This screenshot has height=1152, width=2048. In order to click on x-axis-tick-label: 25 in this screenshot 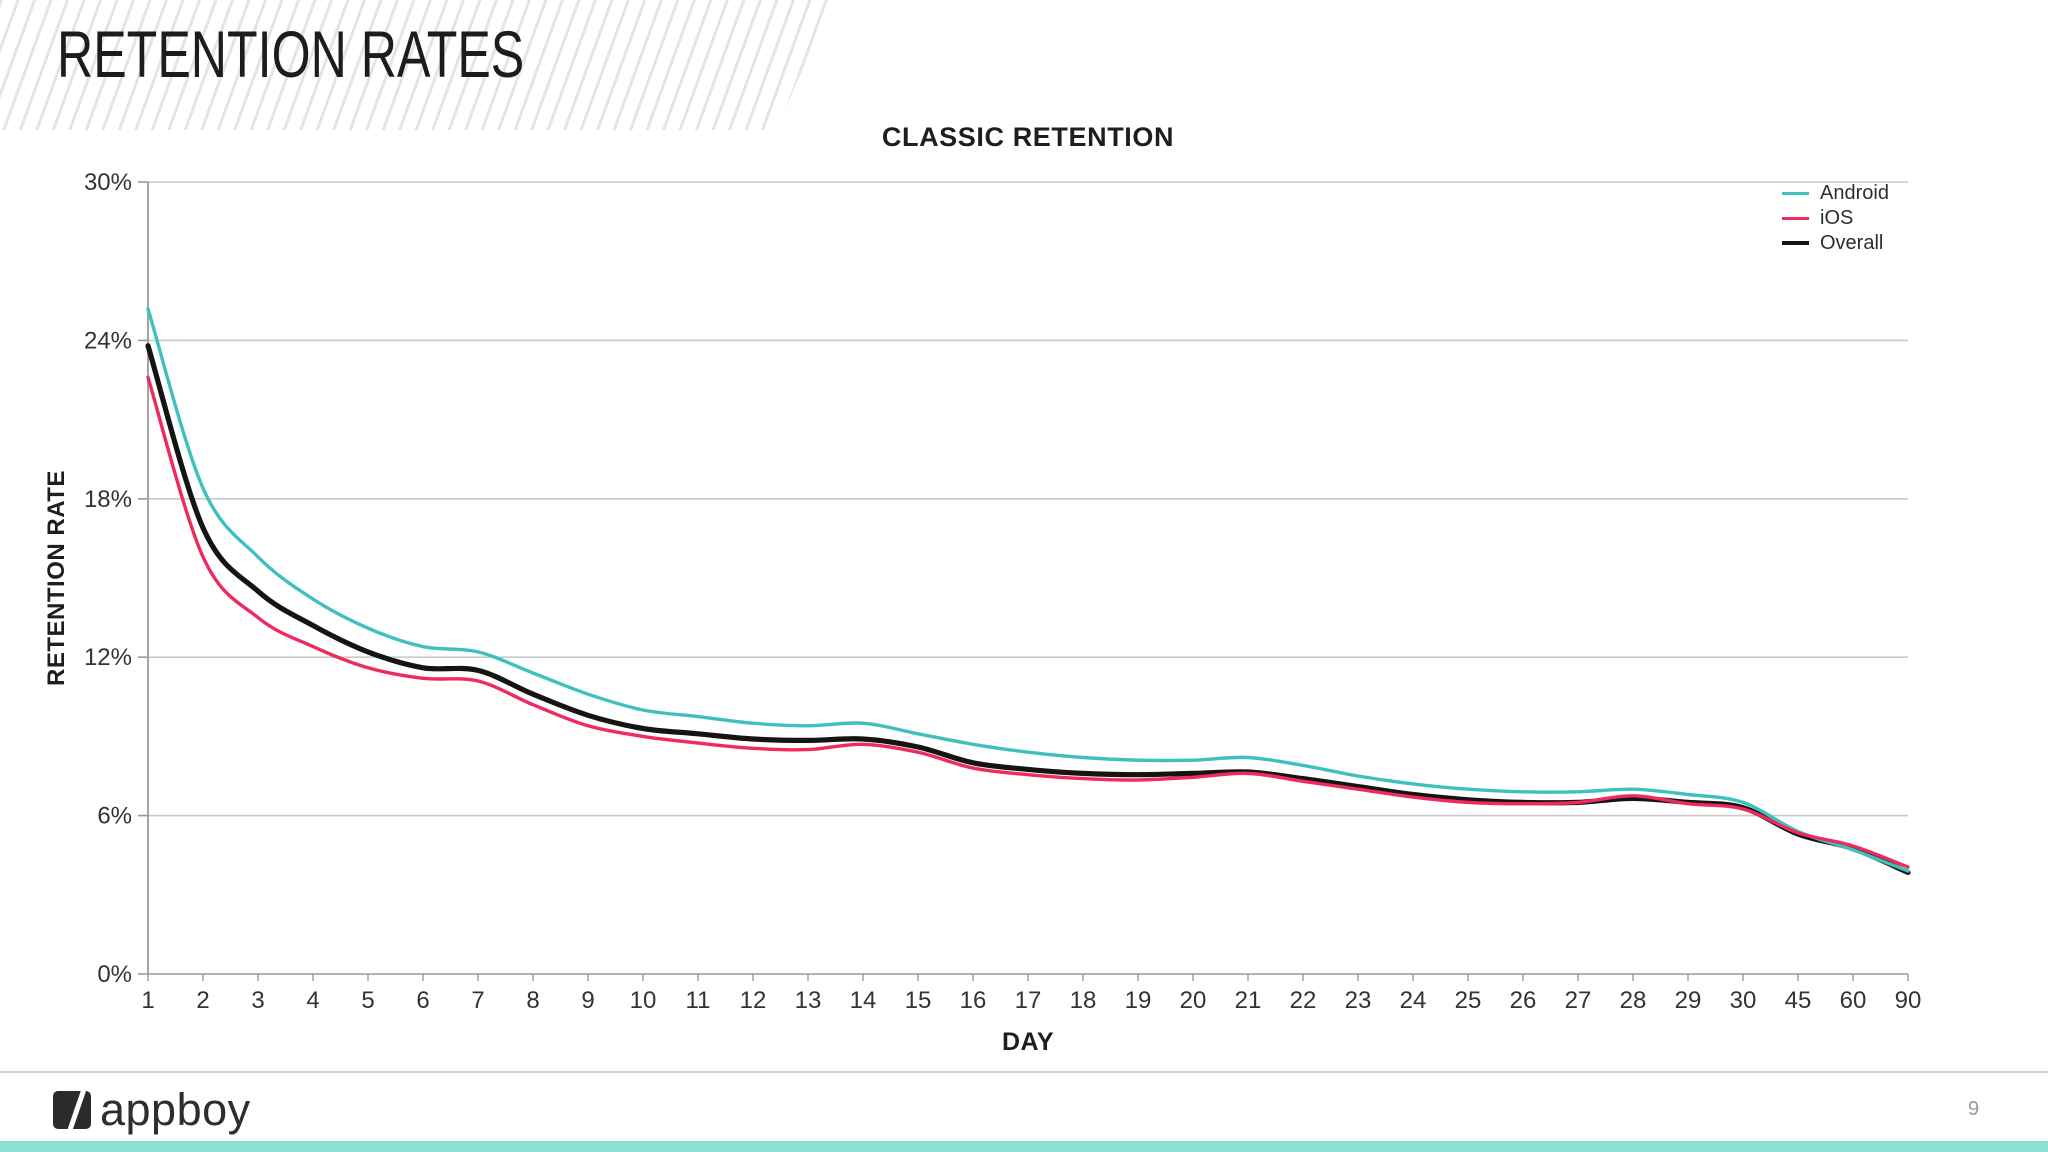, I will do `click(1468, 1000)`.